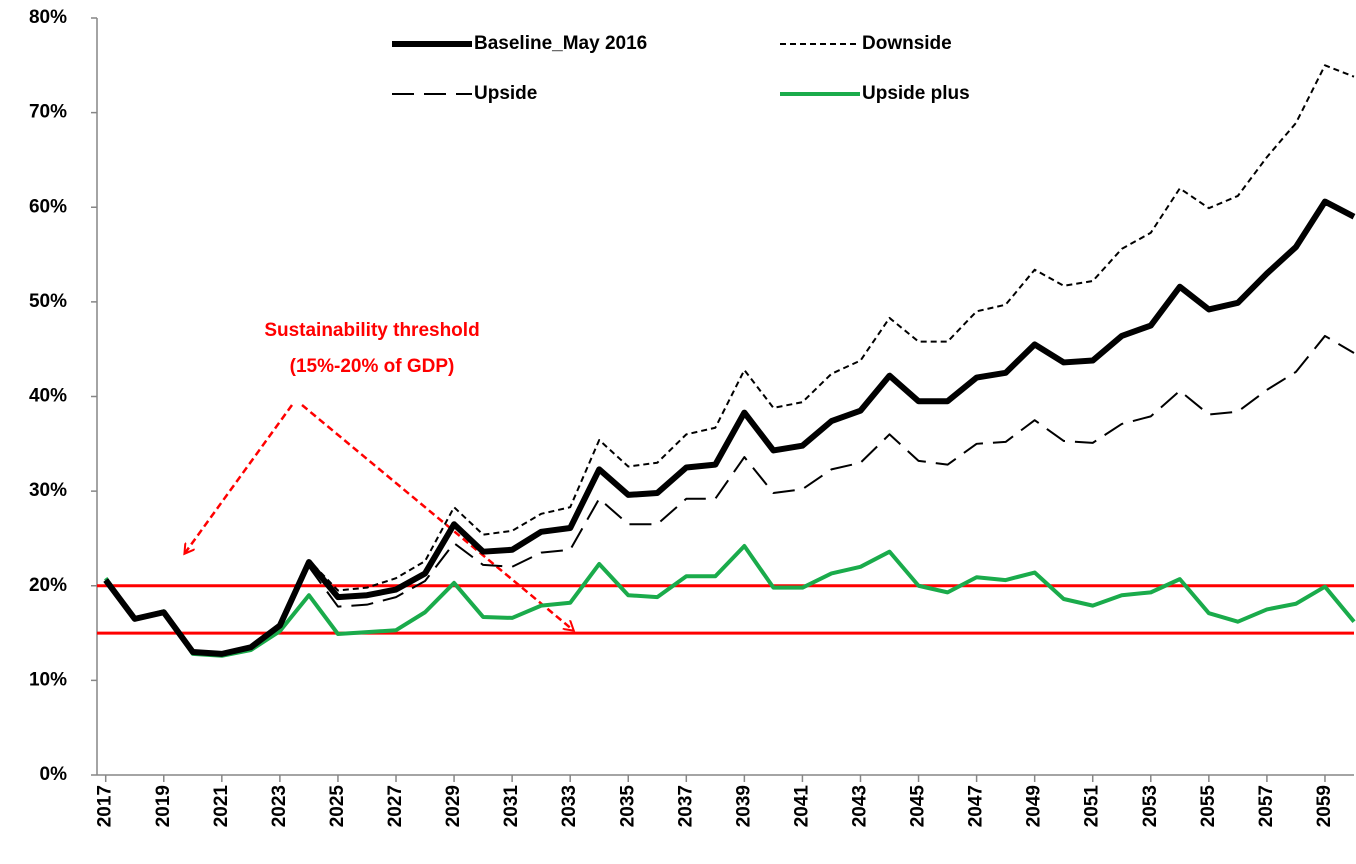 The image size is (1356, 864). Describe the element at coordinates (1150, 806) in the screenshot. I see `x-tick-label: 2053` at that location.